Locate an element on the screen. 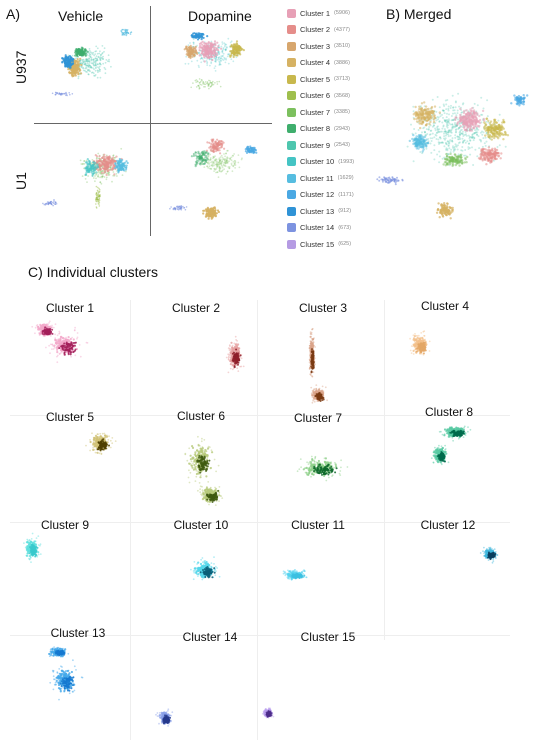 The image size is (550, 754). legend-label: Cluster 1 is located at coordinates (315, 13).